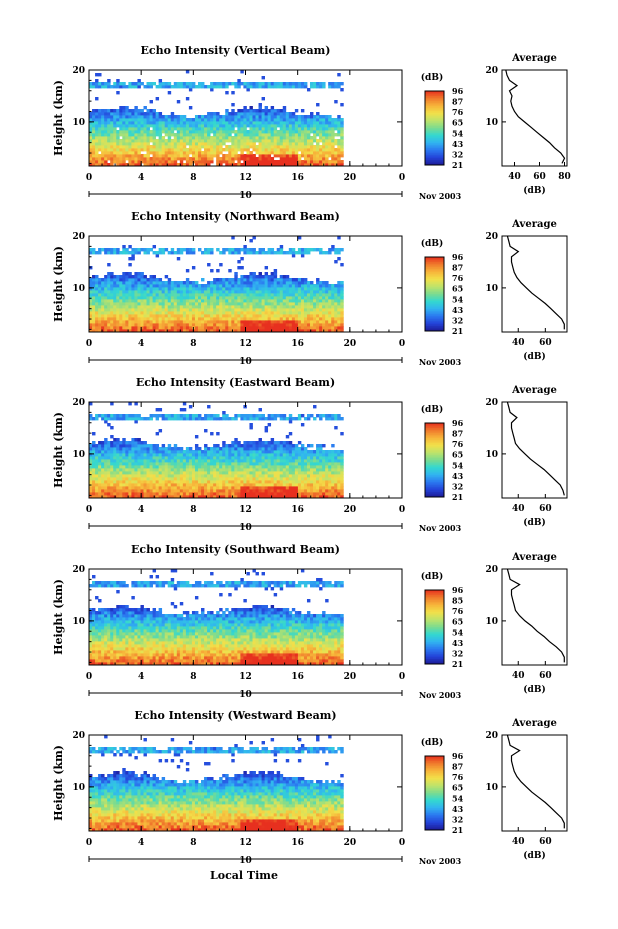 This screenshot has width=618, height=929. Describe the element at coordinates (491, 237) in the screenshot. I see `profile-y-tick-label: 20` at that location.